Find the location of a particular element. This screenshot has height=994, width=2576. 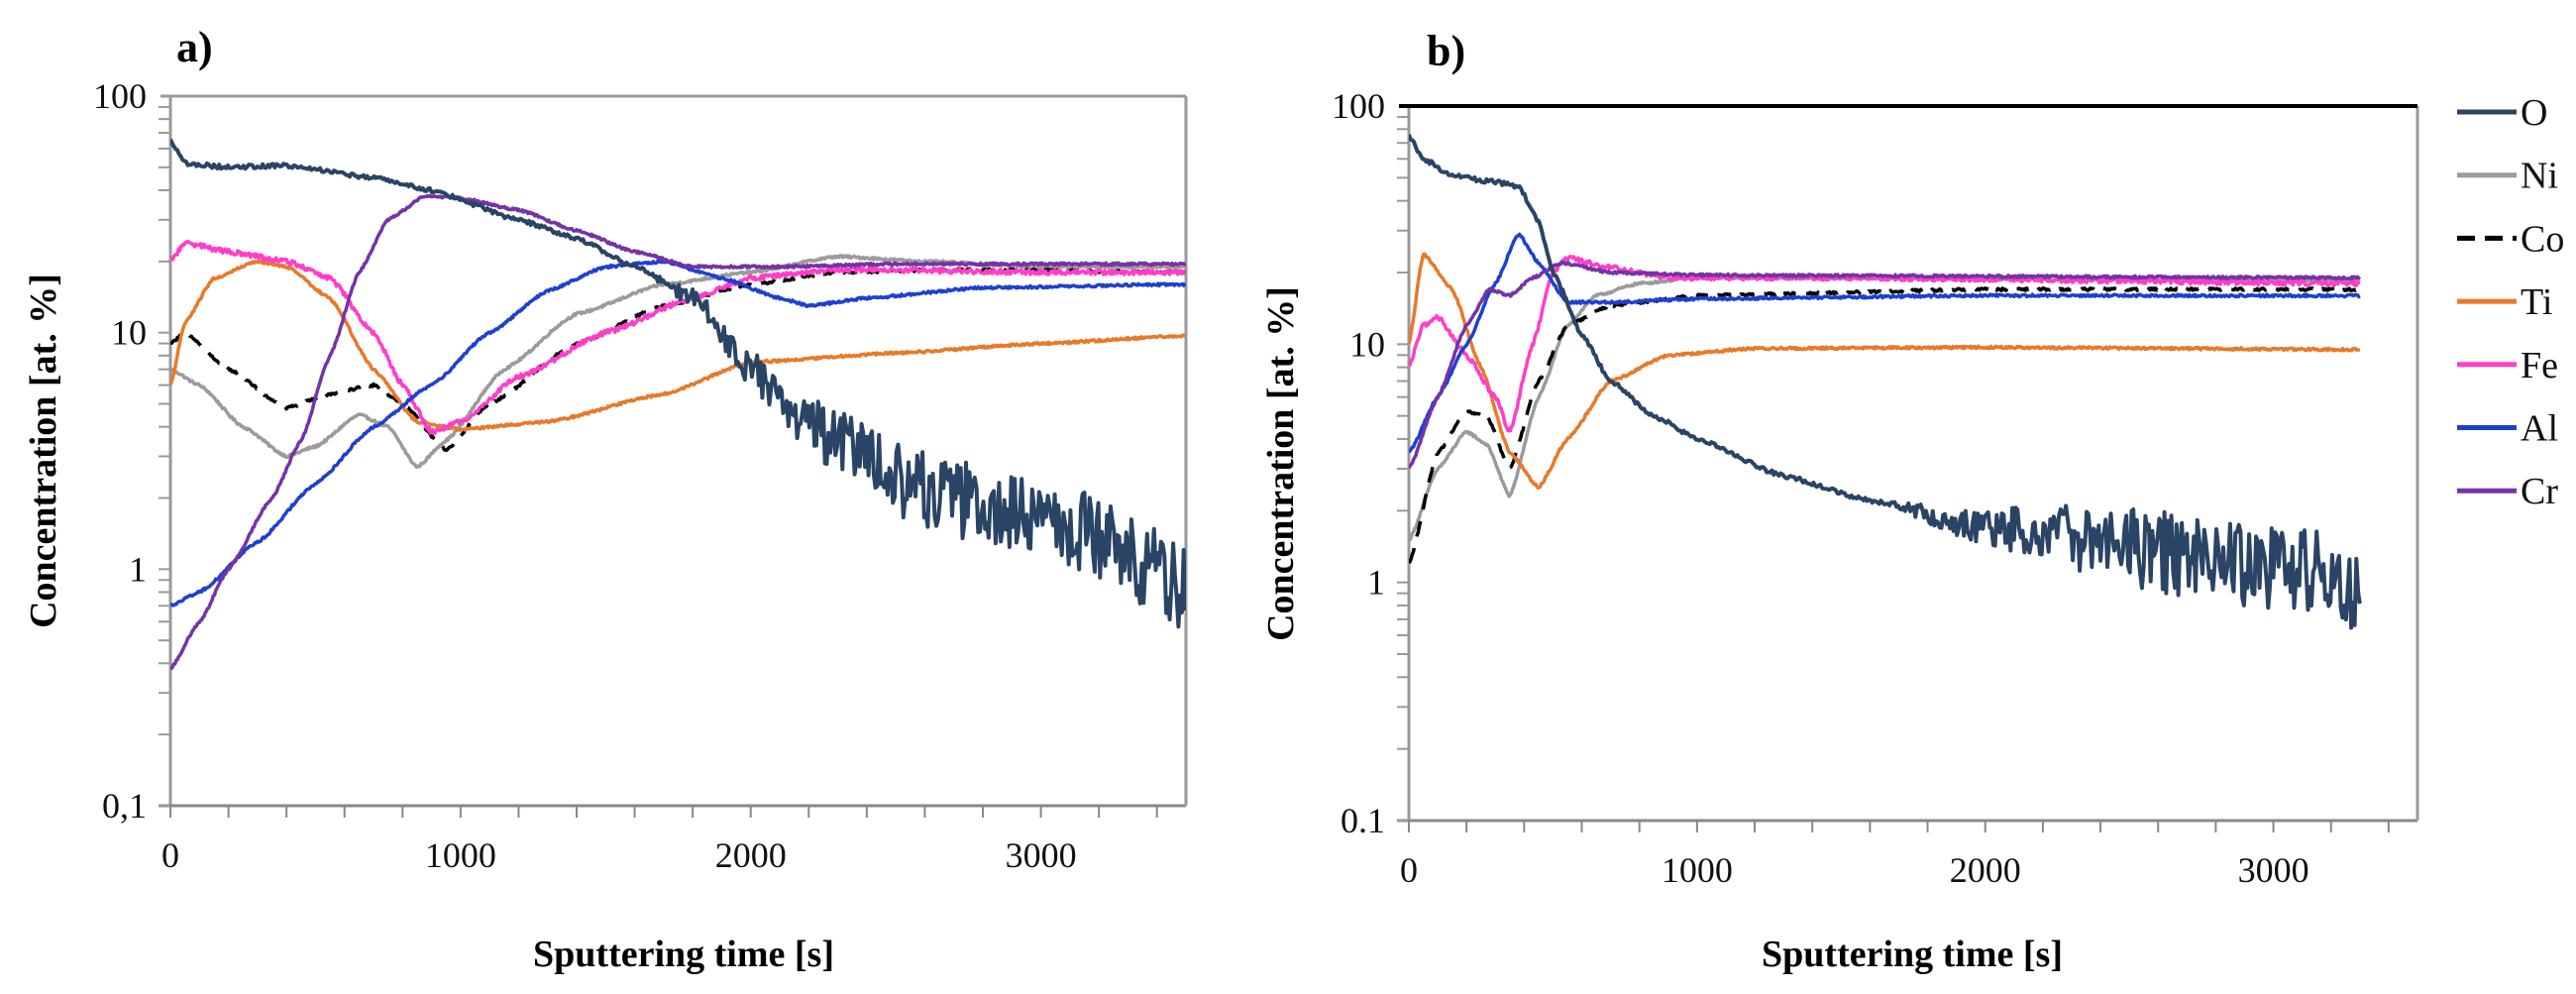

y-tick-label: 0,1 is located at coordinates (124, 806).